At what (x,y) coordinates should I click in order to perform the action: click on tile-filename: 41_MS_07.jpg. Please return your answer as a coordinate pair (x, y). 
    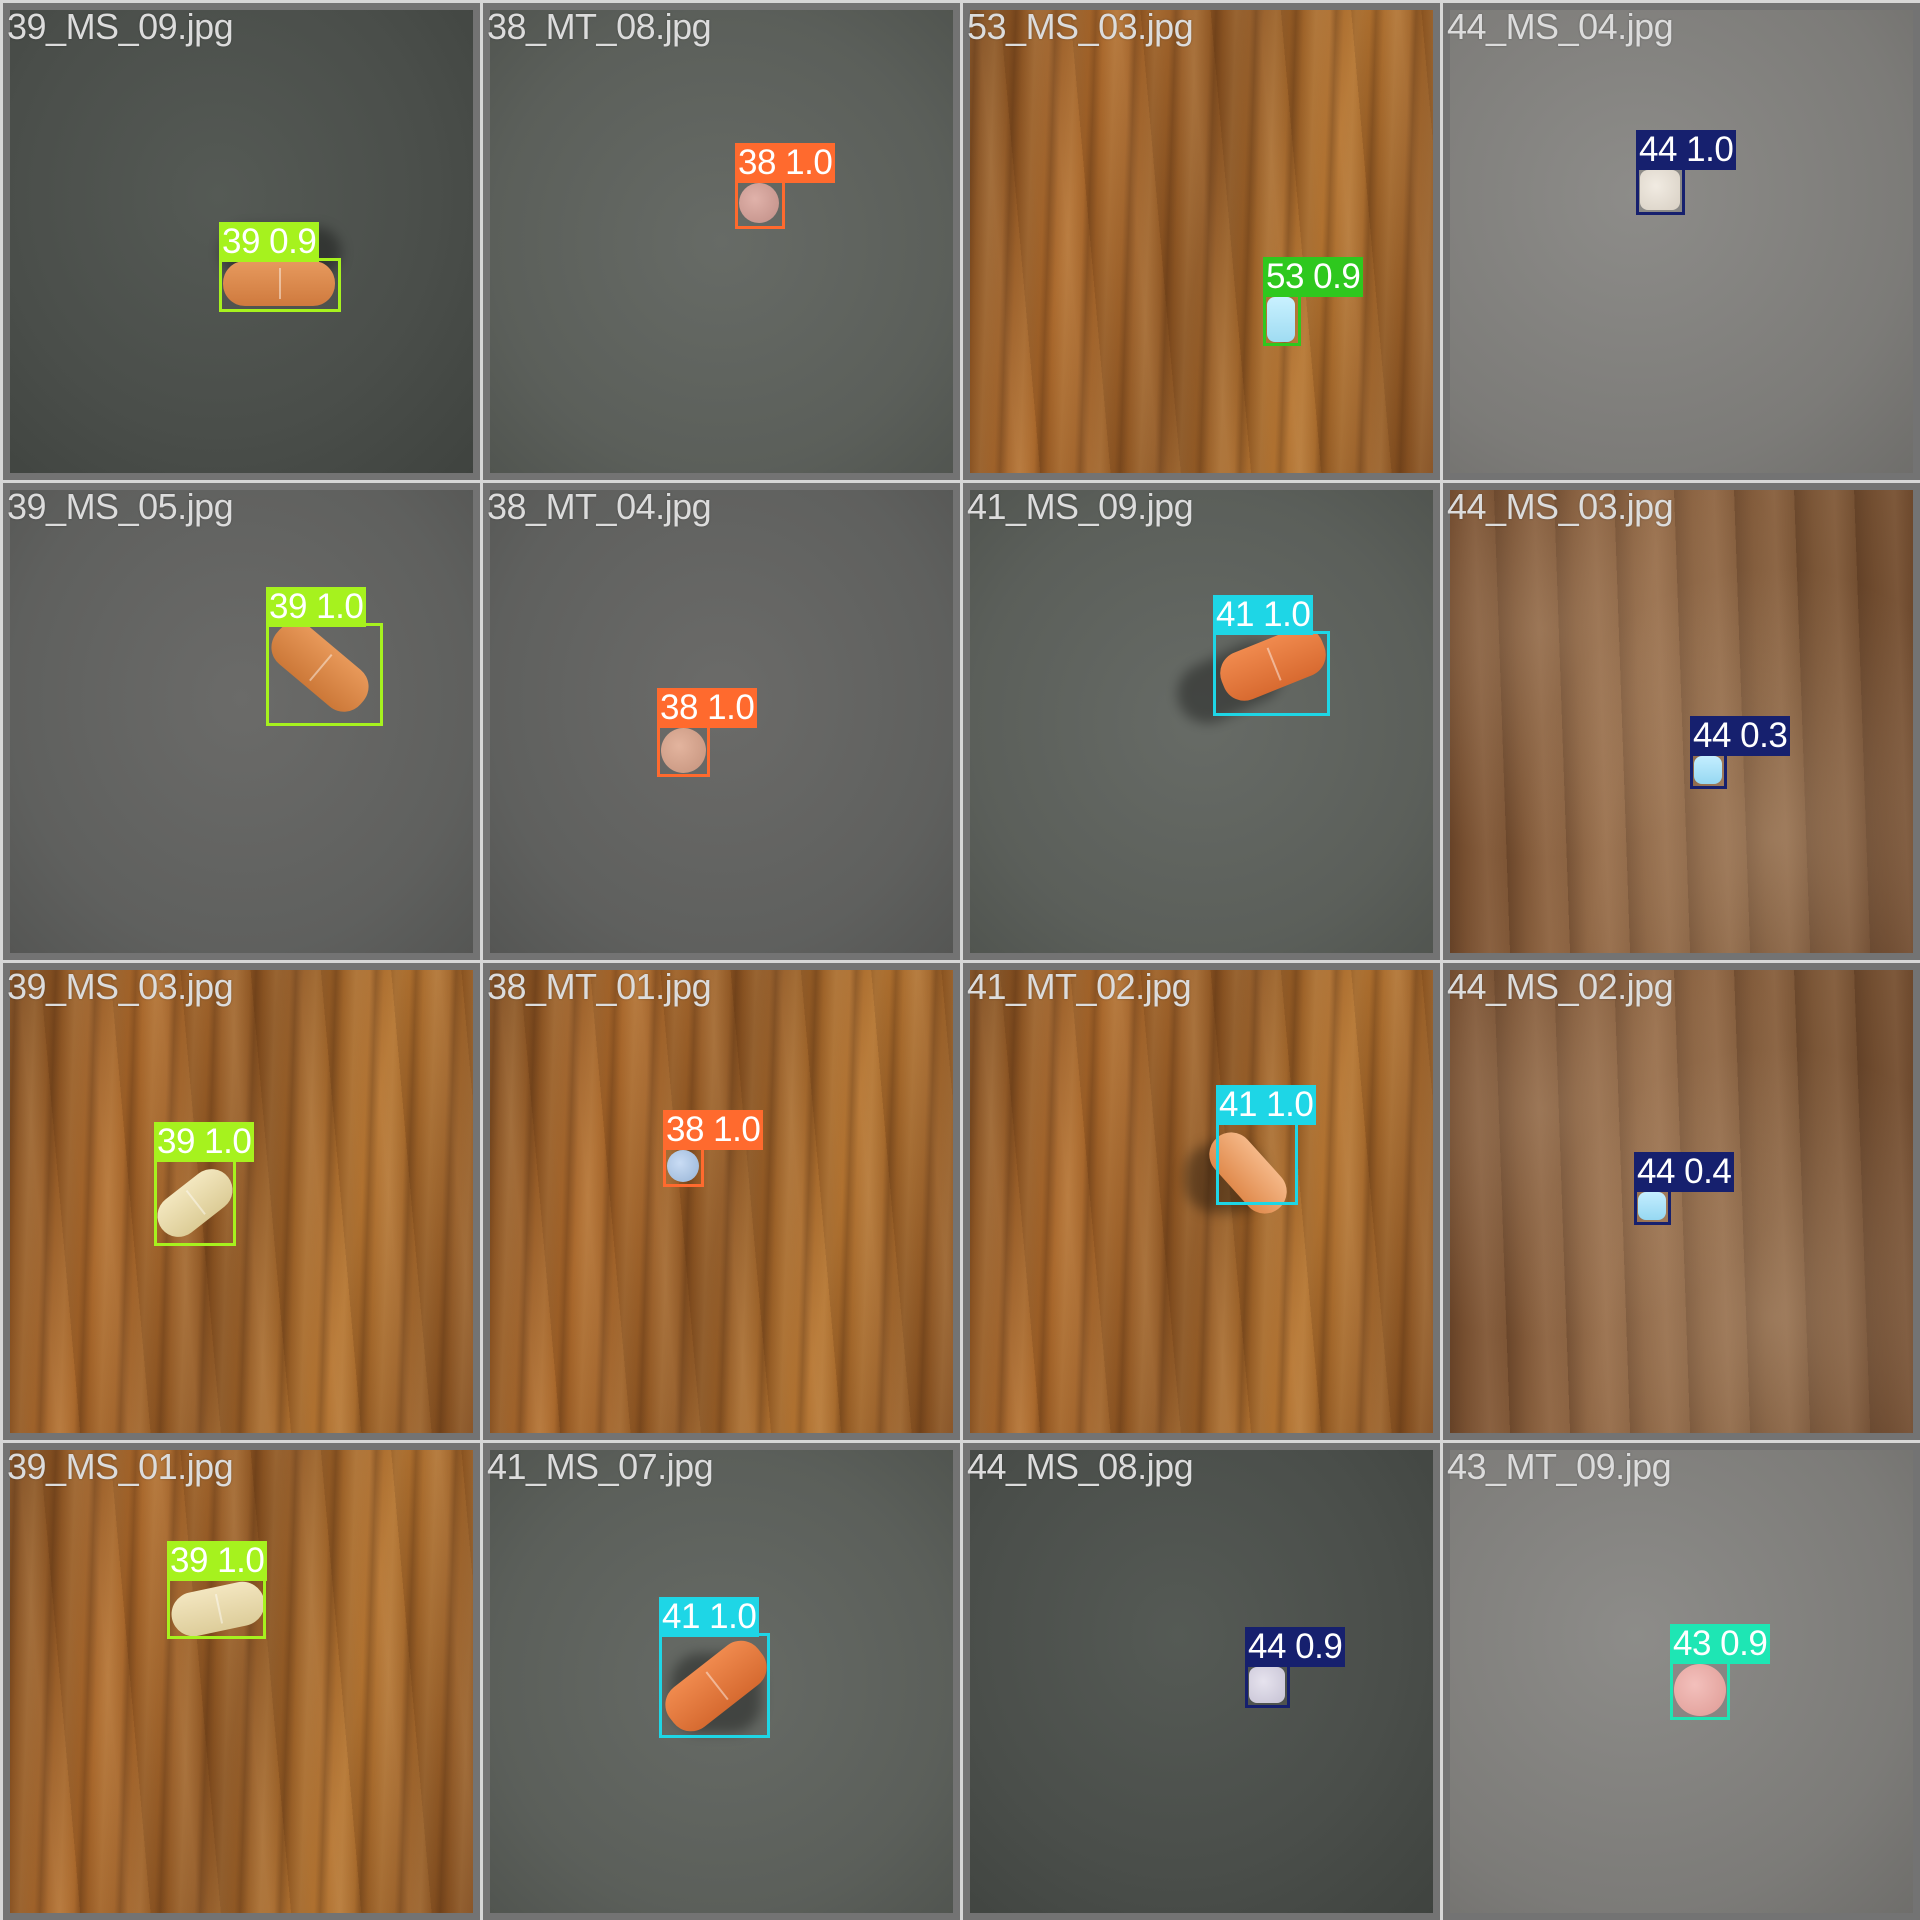
    Looking at the image, I should click on (600, 1466).